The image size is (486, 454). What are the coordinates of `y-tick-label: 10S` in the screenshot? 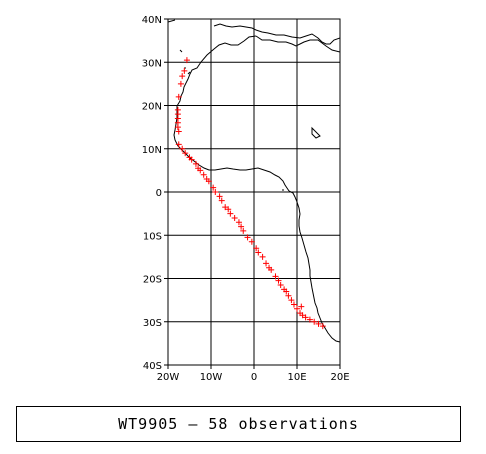 It's located at (152, 236).